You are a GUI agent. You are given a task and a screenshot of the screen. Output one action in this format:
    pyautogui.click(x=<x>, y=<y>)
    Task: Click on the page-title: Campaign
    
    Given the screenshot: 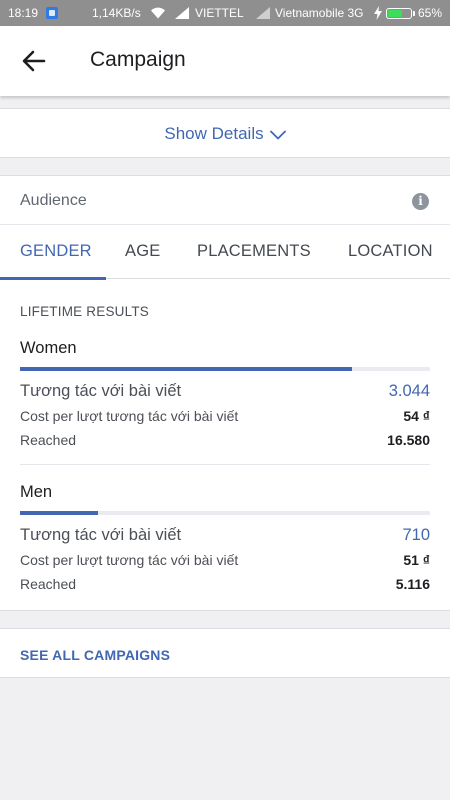 What is the action you would take?
    pyautogui.click(x=138, y=59)
    